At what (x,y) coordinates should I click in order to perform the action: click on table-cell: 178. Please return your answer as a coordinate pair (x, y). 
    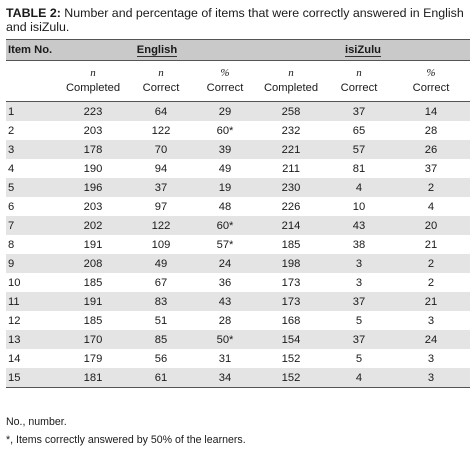
    Looking at the image, I should click on (93, 149).